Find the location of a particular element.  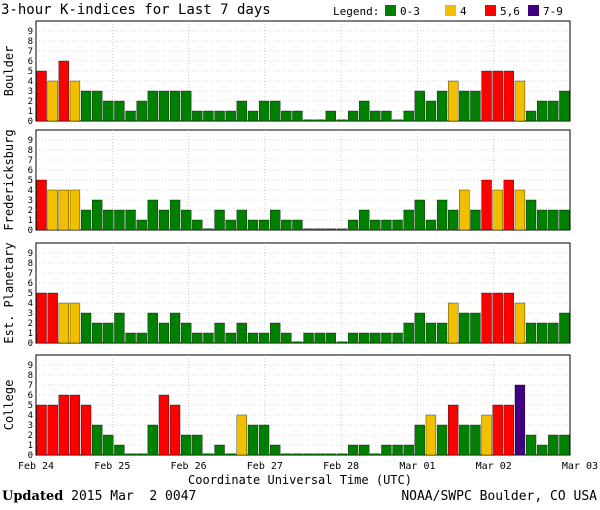

panel-label-fredericksburg: Fredericksburg is located at coordinates (9, 179).